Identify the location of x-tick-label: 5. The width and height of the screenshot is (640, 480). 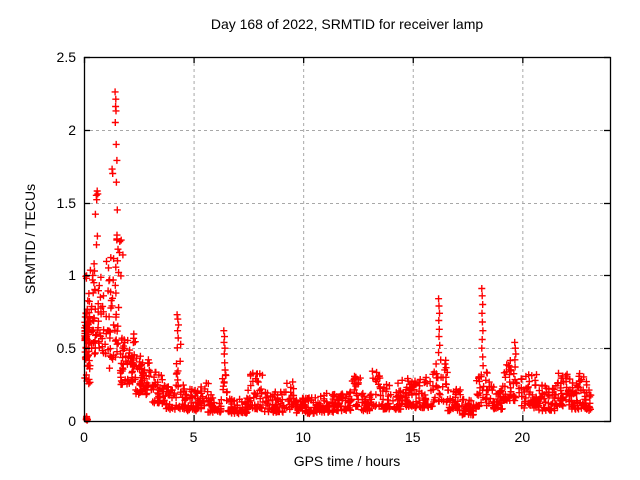
(193, 437).